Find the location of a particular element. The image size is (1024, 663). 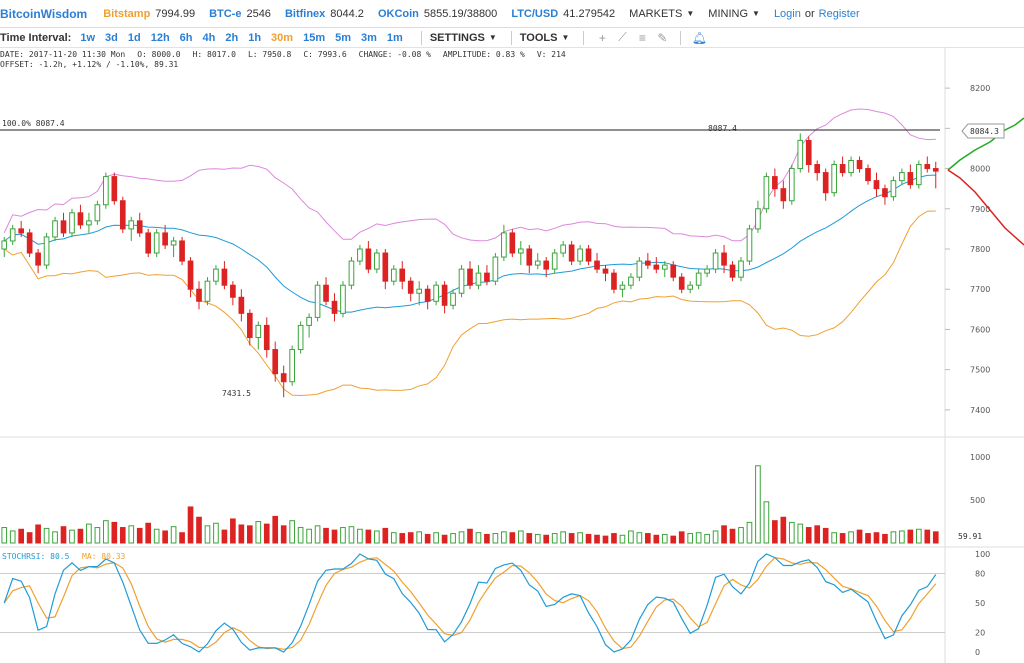

register-link: Register is located at coordinates (839, 13).